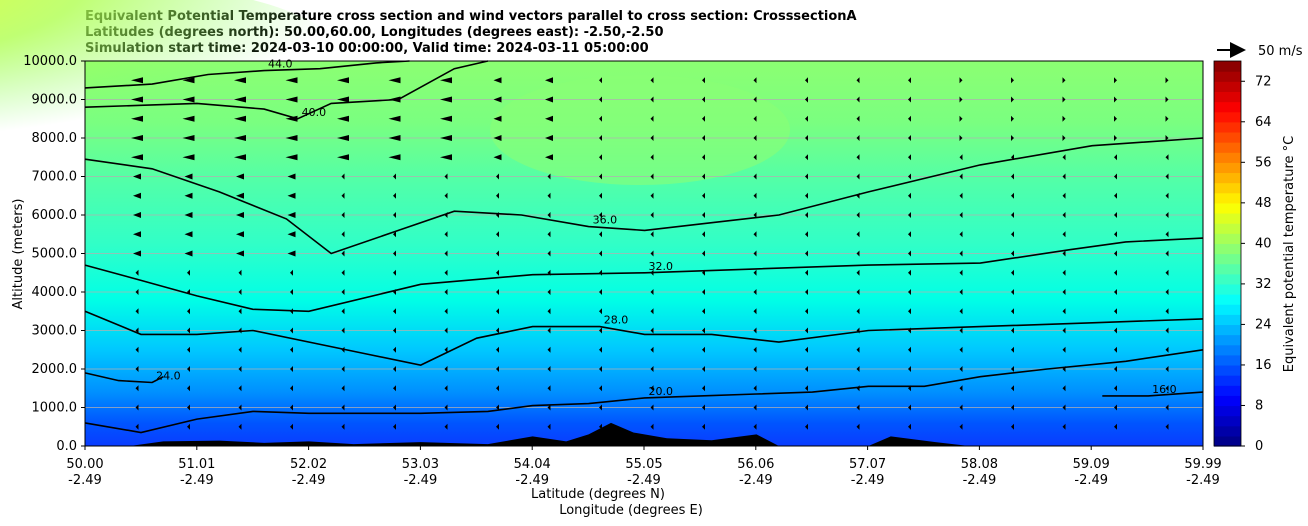  I want to click on warm-region, so click(172, 70).